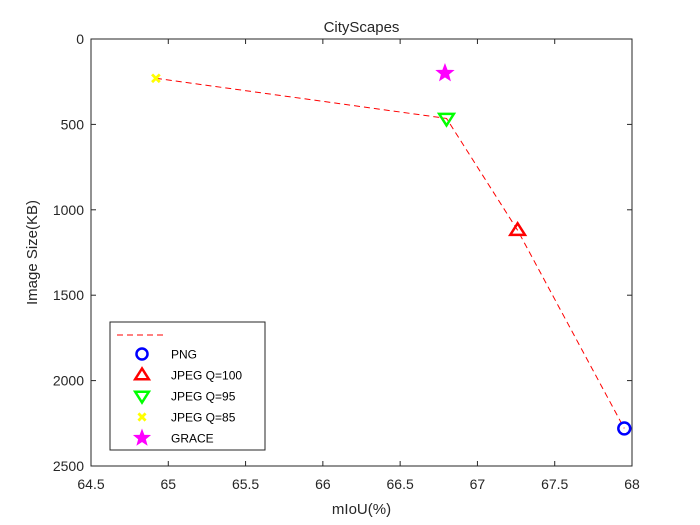 Image resolution: width=700 pixels, height=525 pixels. I want to click on data-point-grace, so click(445, 72).